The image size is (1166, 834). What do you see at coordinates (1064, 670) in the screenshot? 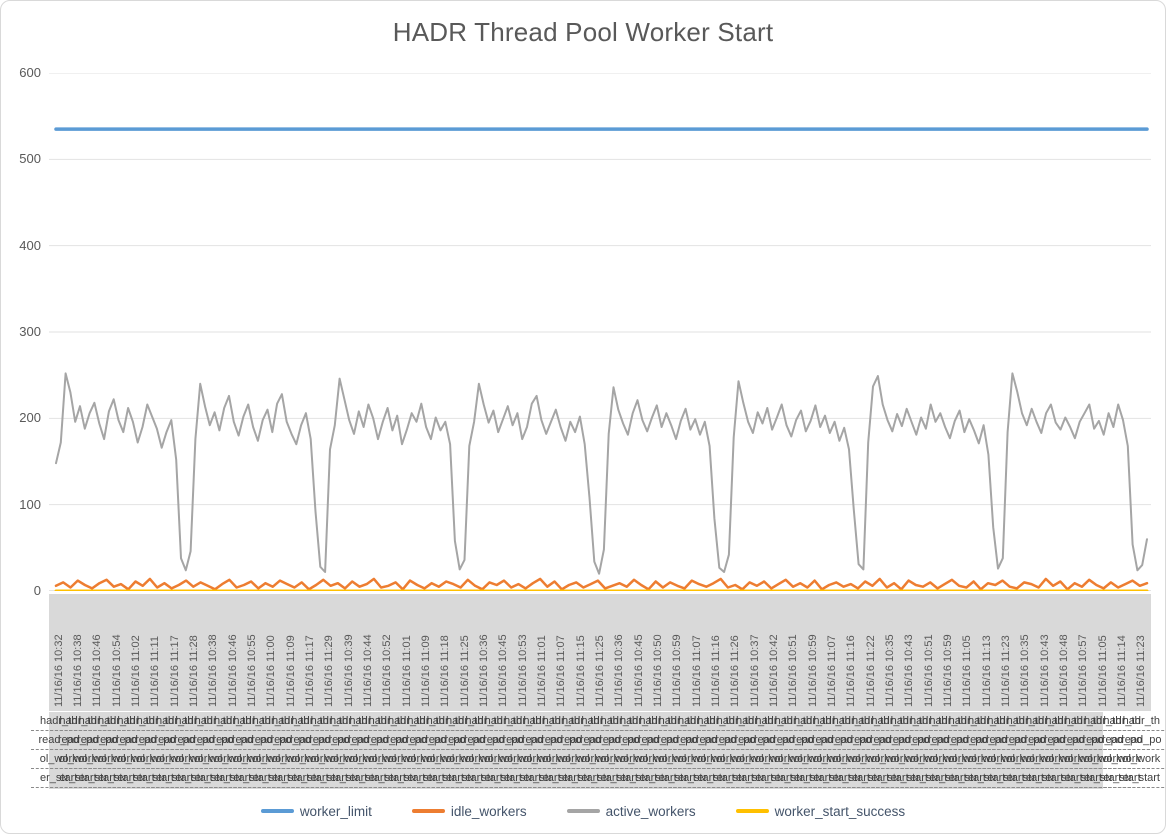
I see `x-tick-label: 11/16/16 10:48` at bounding box center [1064, 670].